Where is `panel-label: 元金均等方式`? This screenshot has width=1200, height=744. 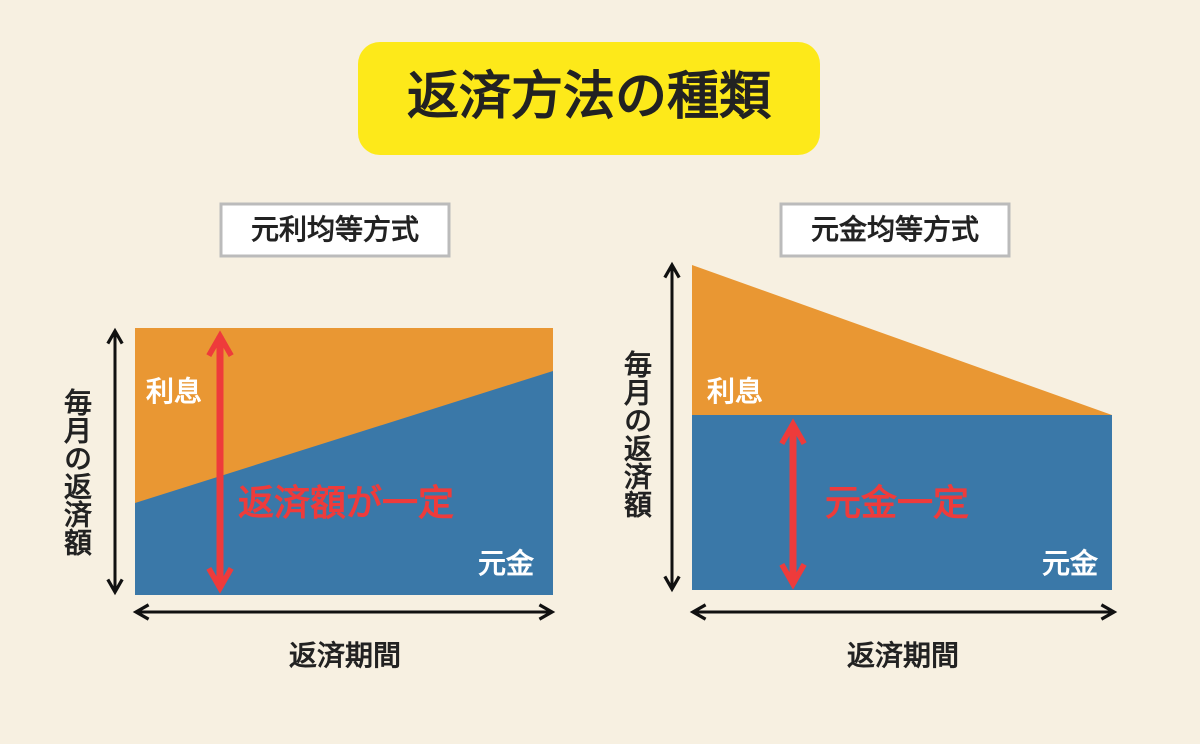
panel-label: 元金均等方式 is located at coordinates (895, 229).